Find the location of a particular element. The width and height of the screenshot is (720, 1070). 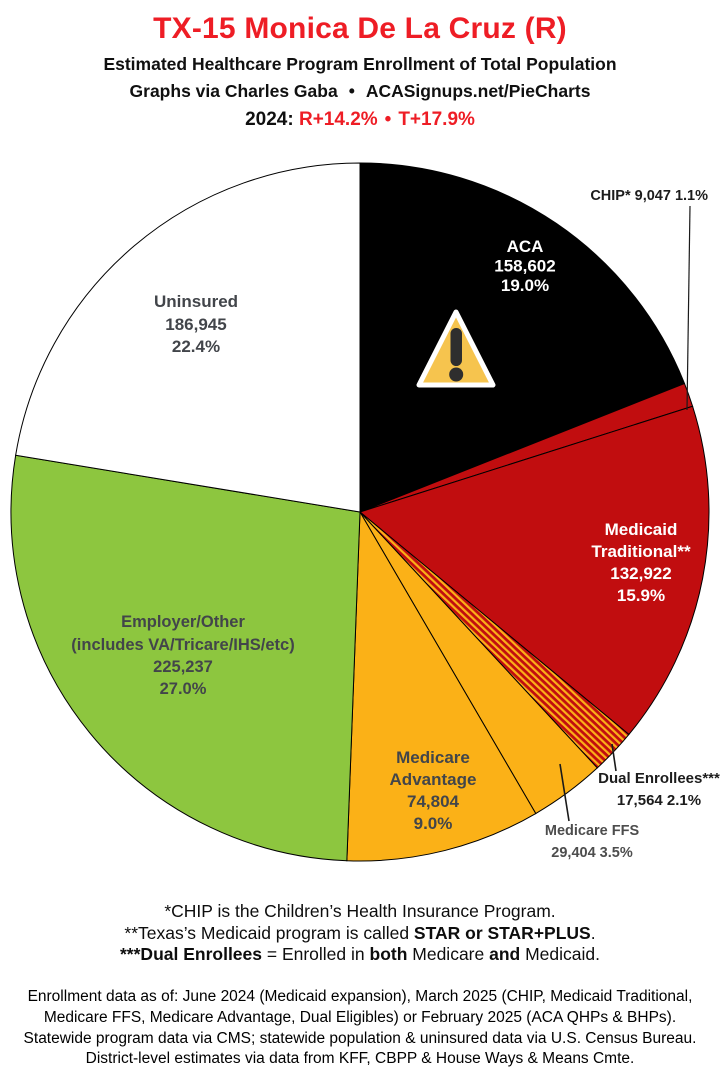

pie-label-medicaid-traditional-line-0: Medicaid is located at coordinates (641, 529).